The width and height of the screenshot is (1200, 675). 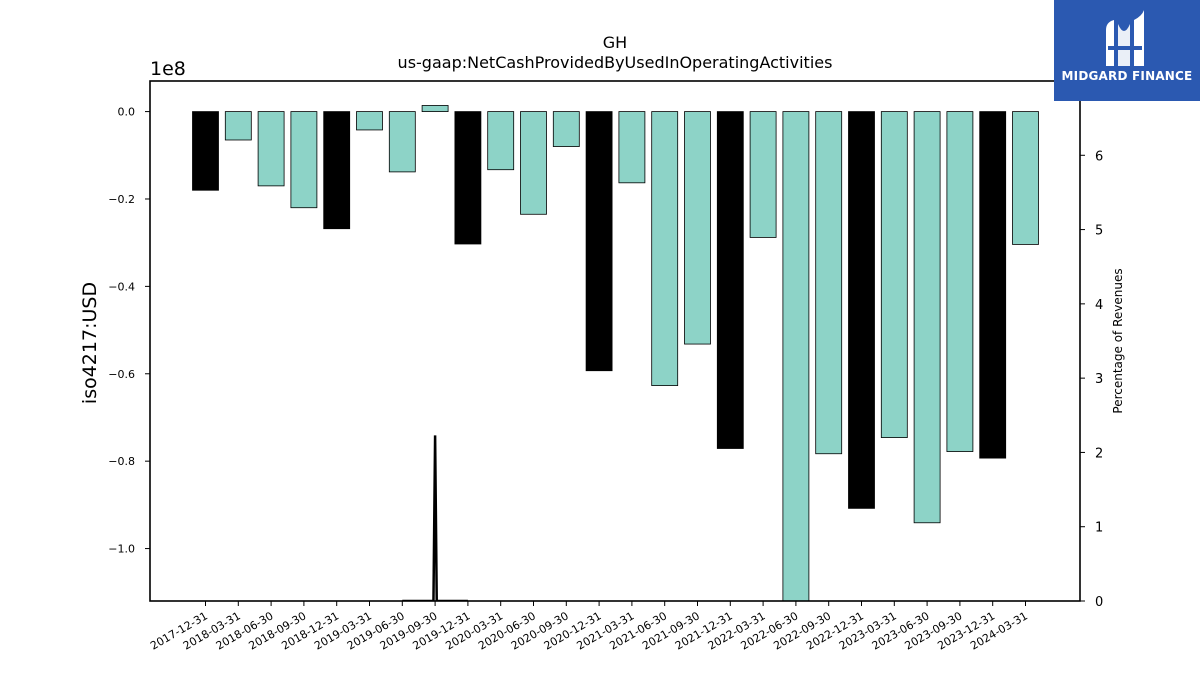 I want to click on y-tick-label: −0.6, so click(x=121, y=374).